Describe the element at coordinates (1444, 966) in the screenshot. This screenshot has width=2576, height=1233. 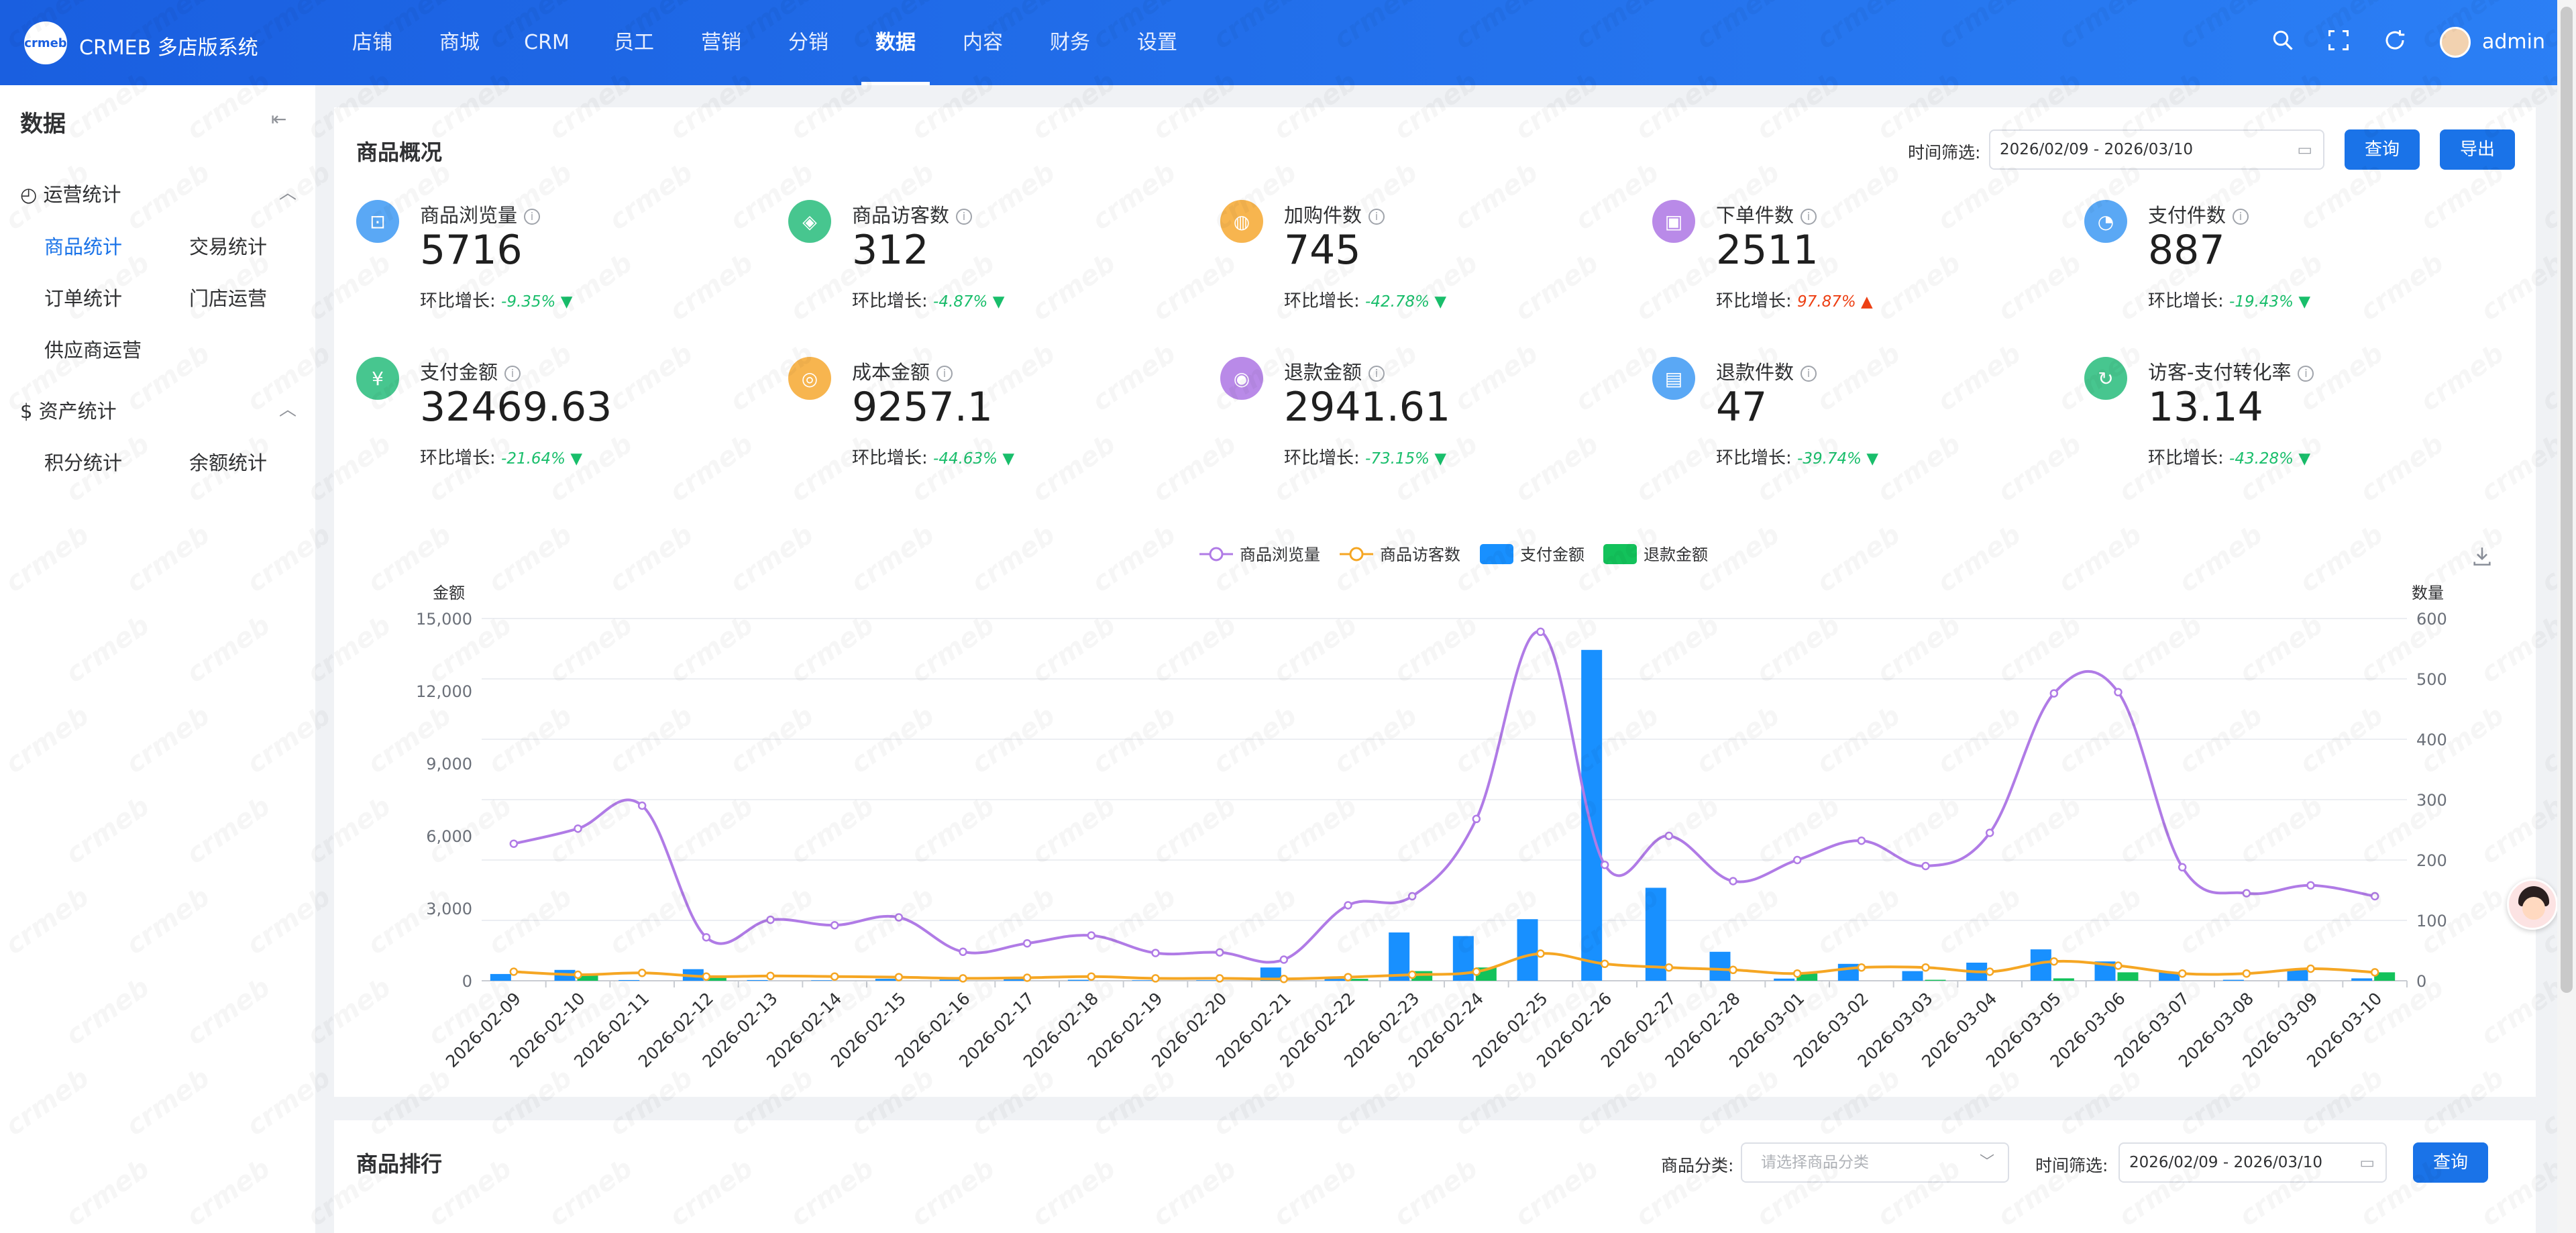
I see `series-line-visitors` at that location.